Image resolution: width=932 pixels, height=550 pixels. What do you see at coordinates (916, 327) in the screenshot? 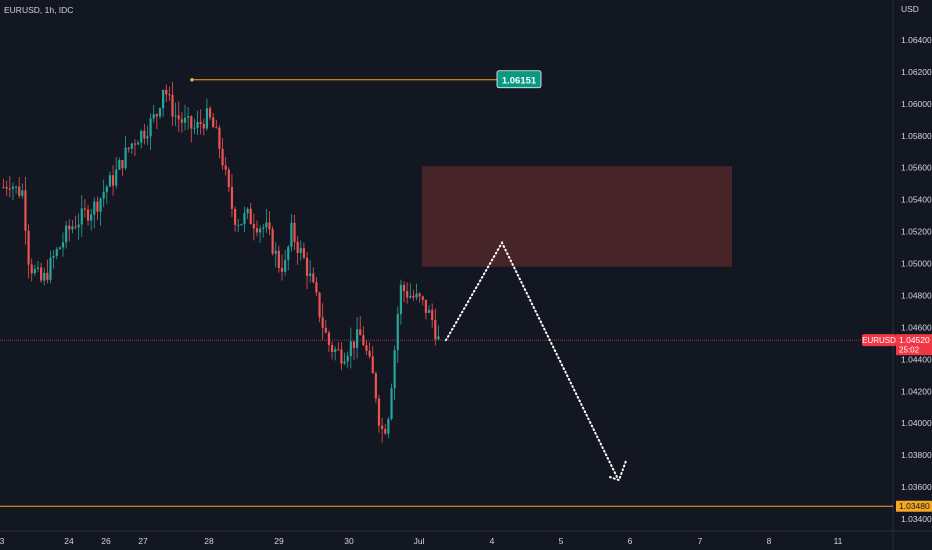
I see `price-tick-label: 1.04600` at bounding box center [916, 327].